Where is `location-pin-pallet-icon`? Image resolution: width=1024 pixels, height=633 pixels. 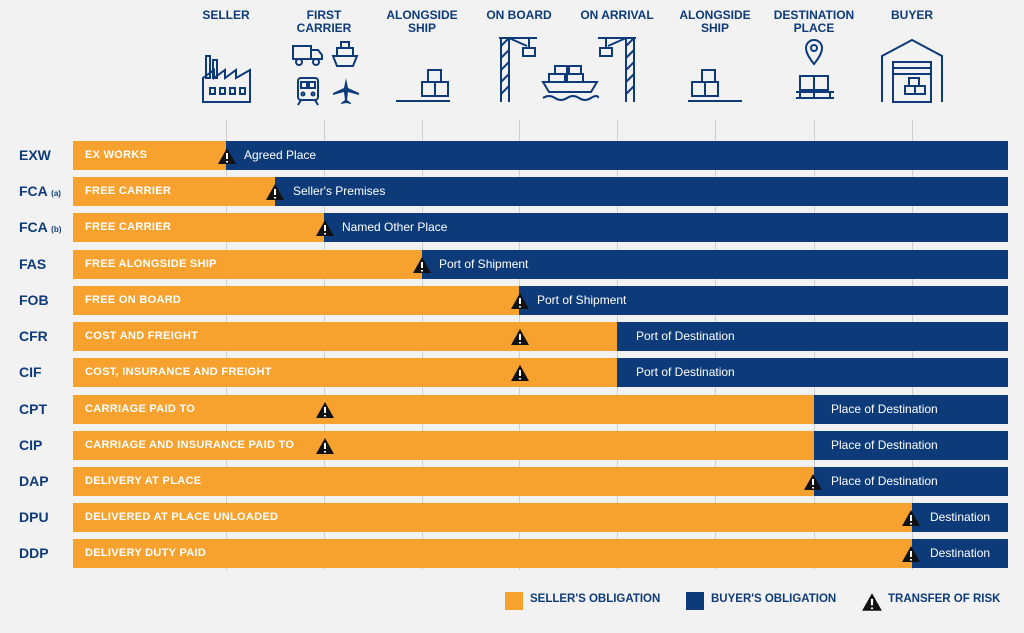 location-pin-pallet-icon is located at coordinates (815, 69).